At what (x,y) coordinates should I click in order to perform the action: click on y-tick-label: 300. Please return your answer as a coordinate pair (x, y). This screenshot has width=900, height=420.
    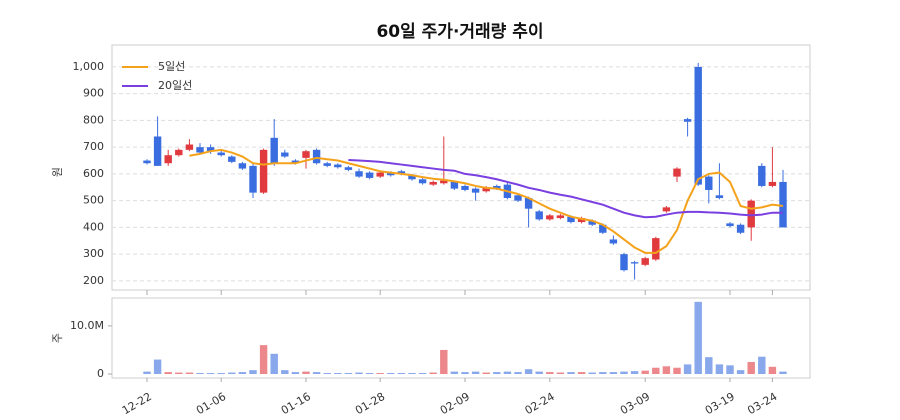
    Looking at the image, I should click on (93, 253).